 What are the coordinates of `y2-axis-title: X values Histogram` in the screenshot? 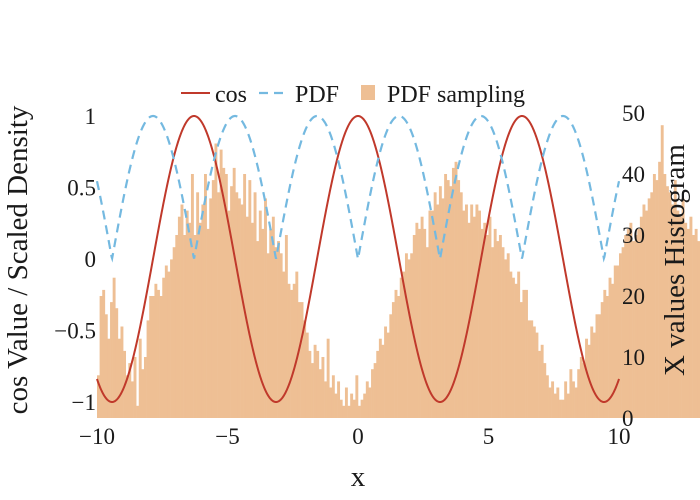 It's located at (675, 260).